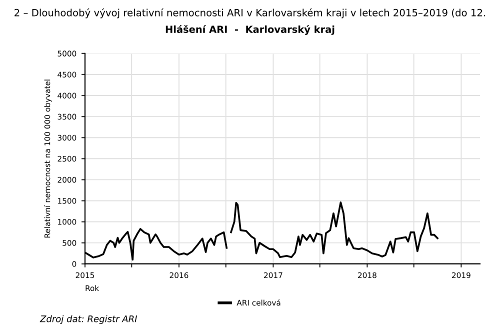  I want to click on text: Zdroj dat: Registr ARI, so click(88, 319).